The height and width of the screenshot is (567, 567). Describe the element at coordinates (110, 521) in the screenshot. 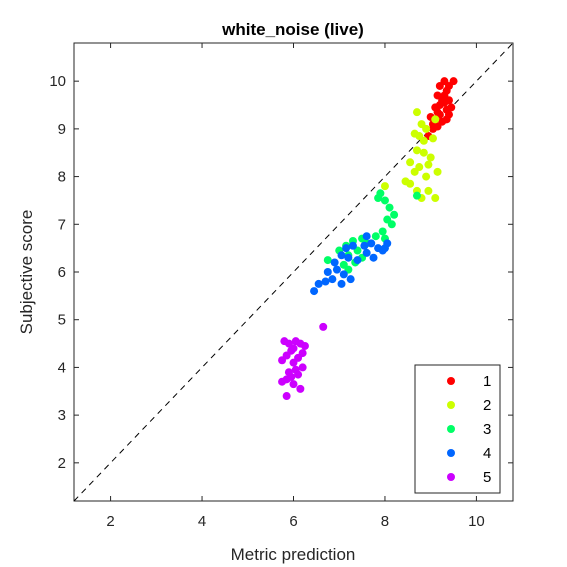

I see `x-tick-label: 2` at that location.